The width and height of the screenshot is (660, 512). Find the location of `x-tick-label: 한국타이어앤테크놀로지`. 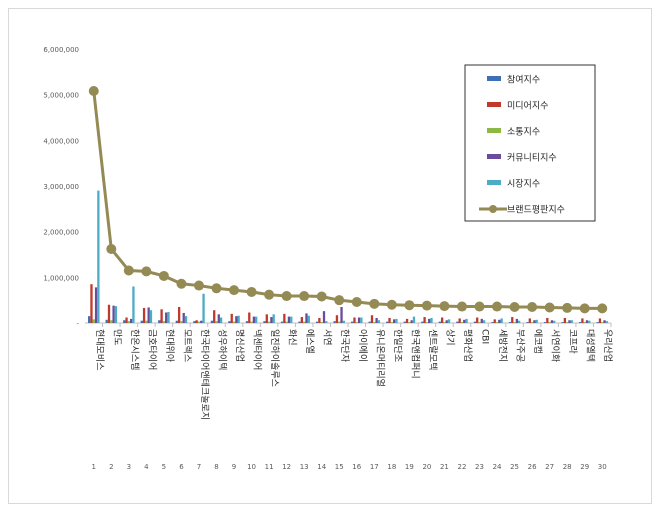

x-tick-label: 한국타이어앤테크놀로지 is located at coordinates (204, 374).